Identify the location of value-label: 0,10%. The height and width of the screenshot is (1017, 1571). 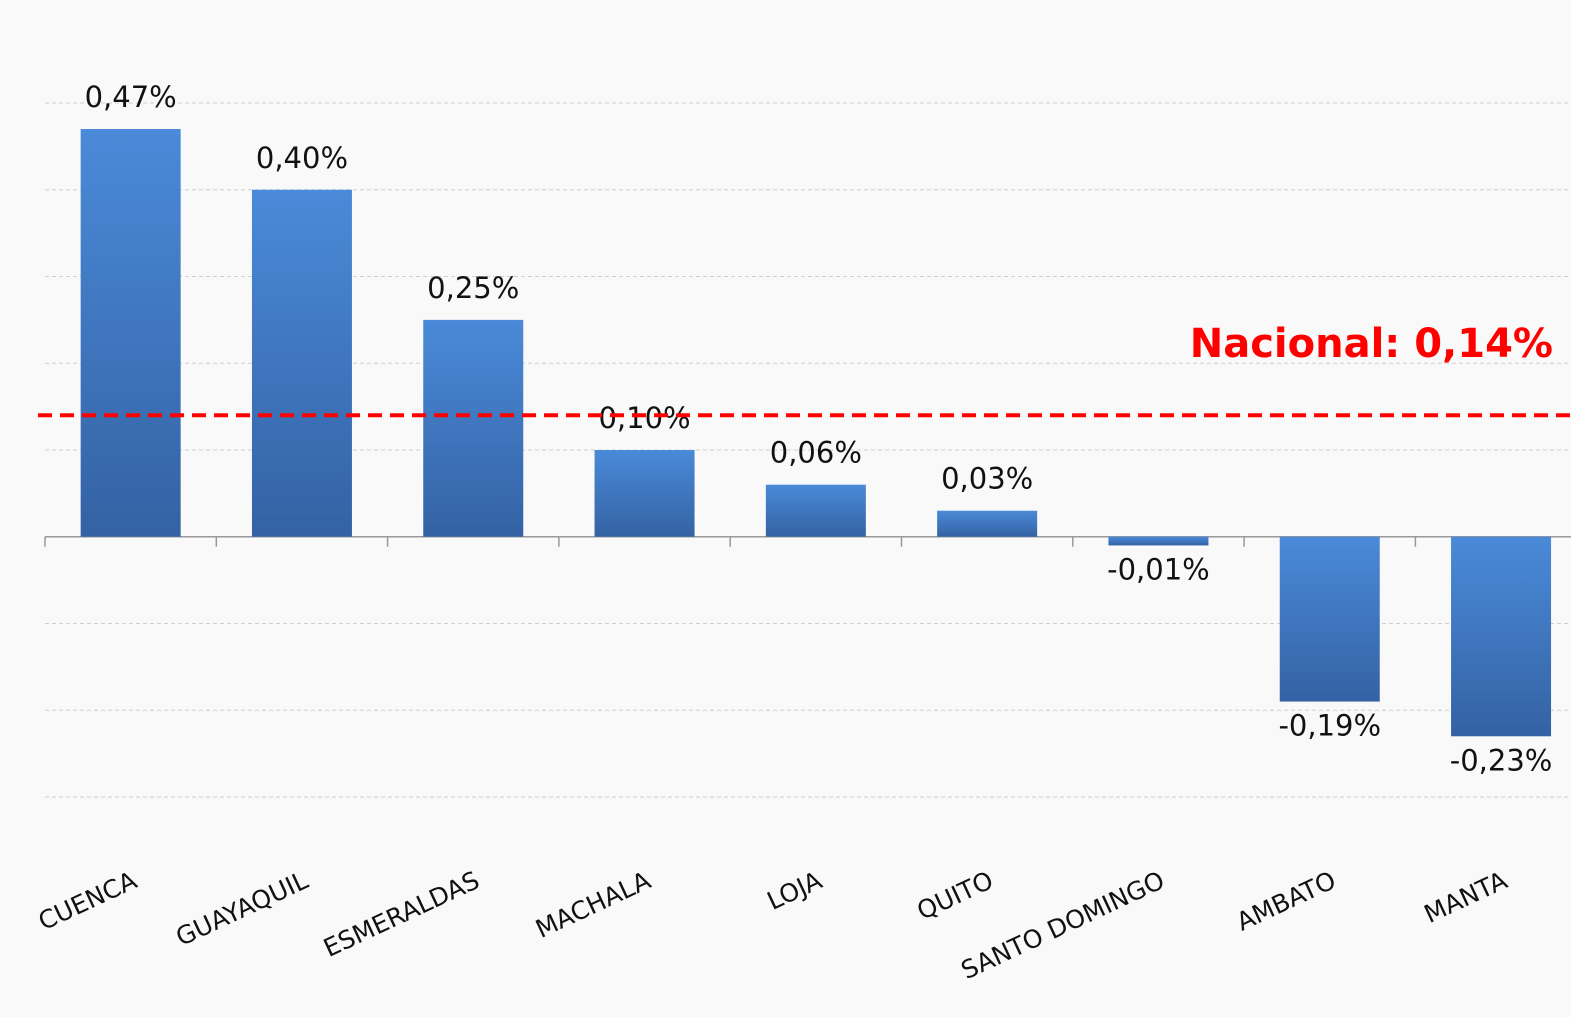
(644, 418).